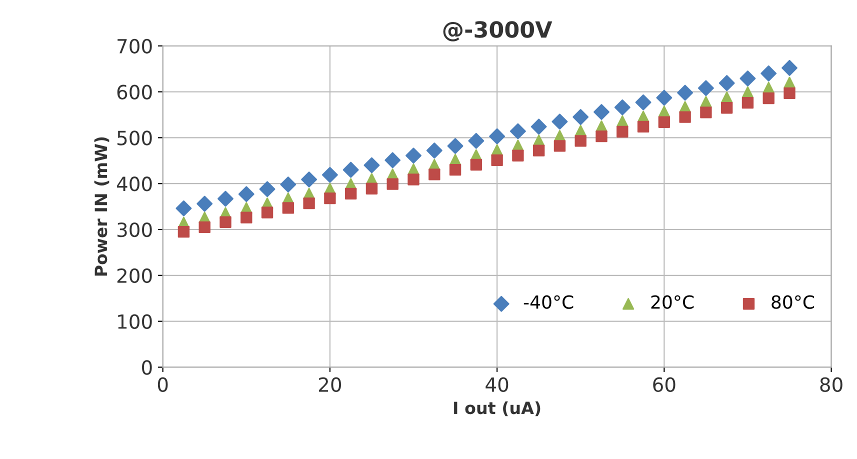  Describe the element at coordinates (135, 46) in the screenshot. I see `y-tick-label: 700` at that location.